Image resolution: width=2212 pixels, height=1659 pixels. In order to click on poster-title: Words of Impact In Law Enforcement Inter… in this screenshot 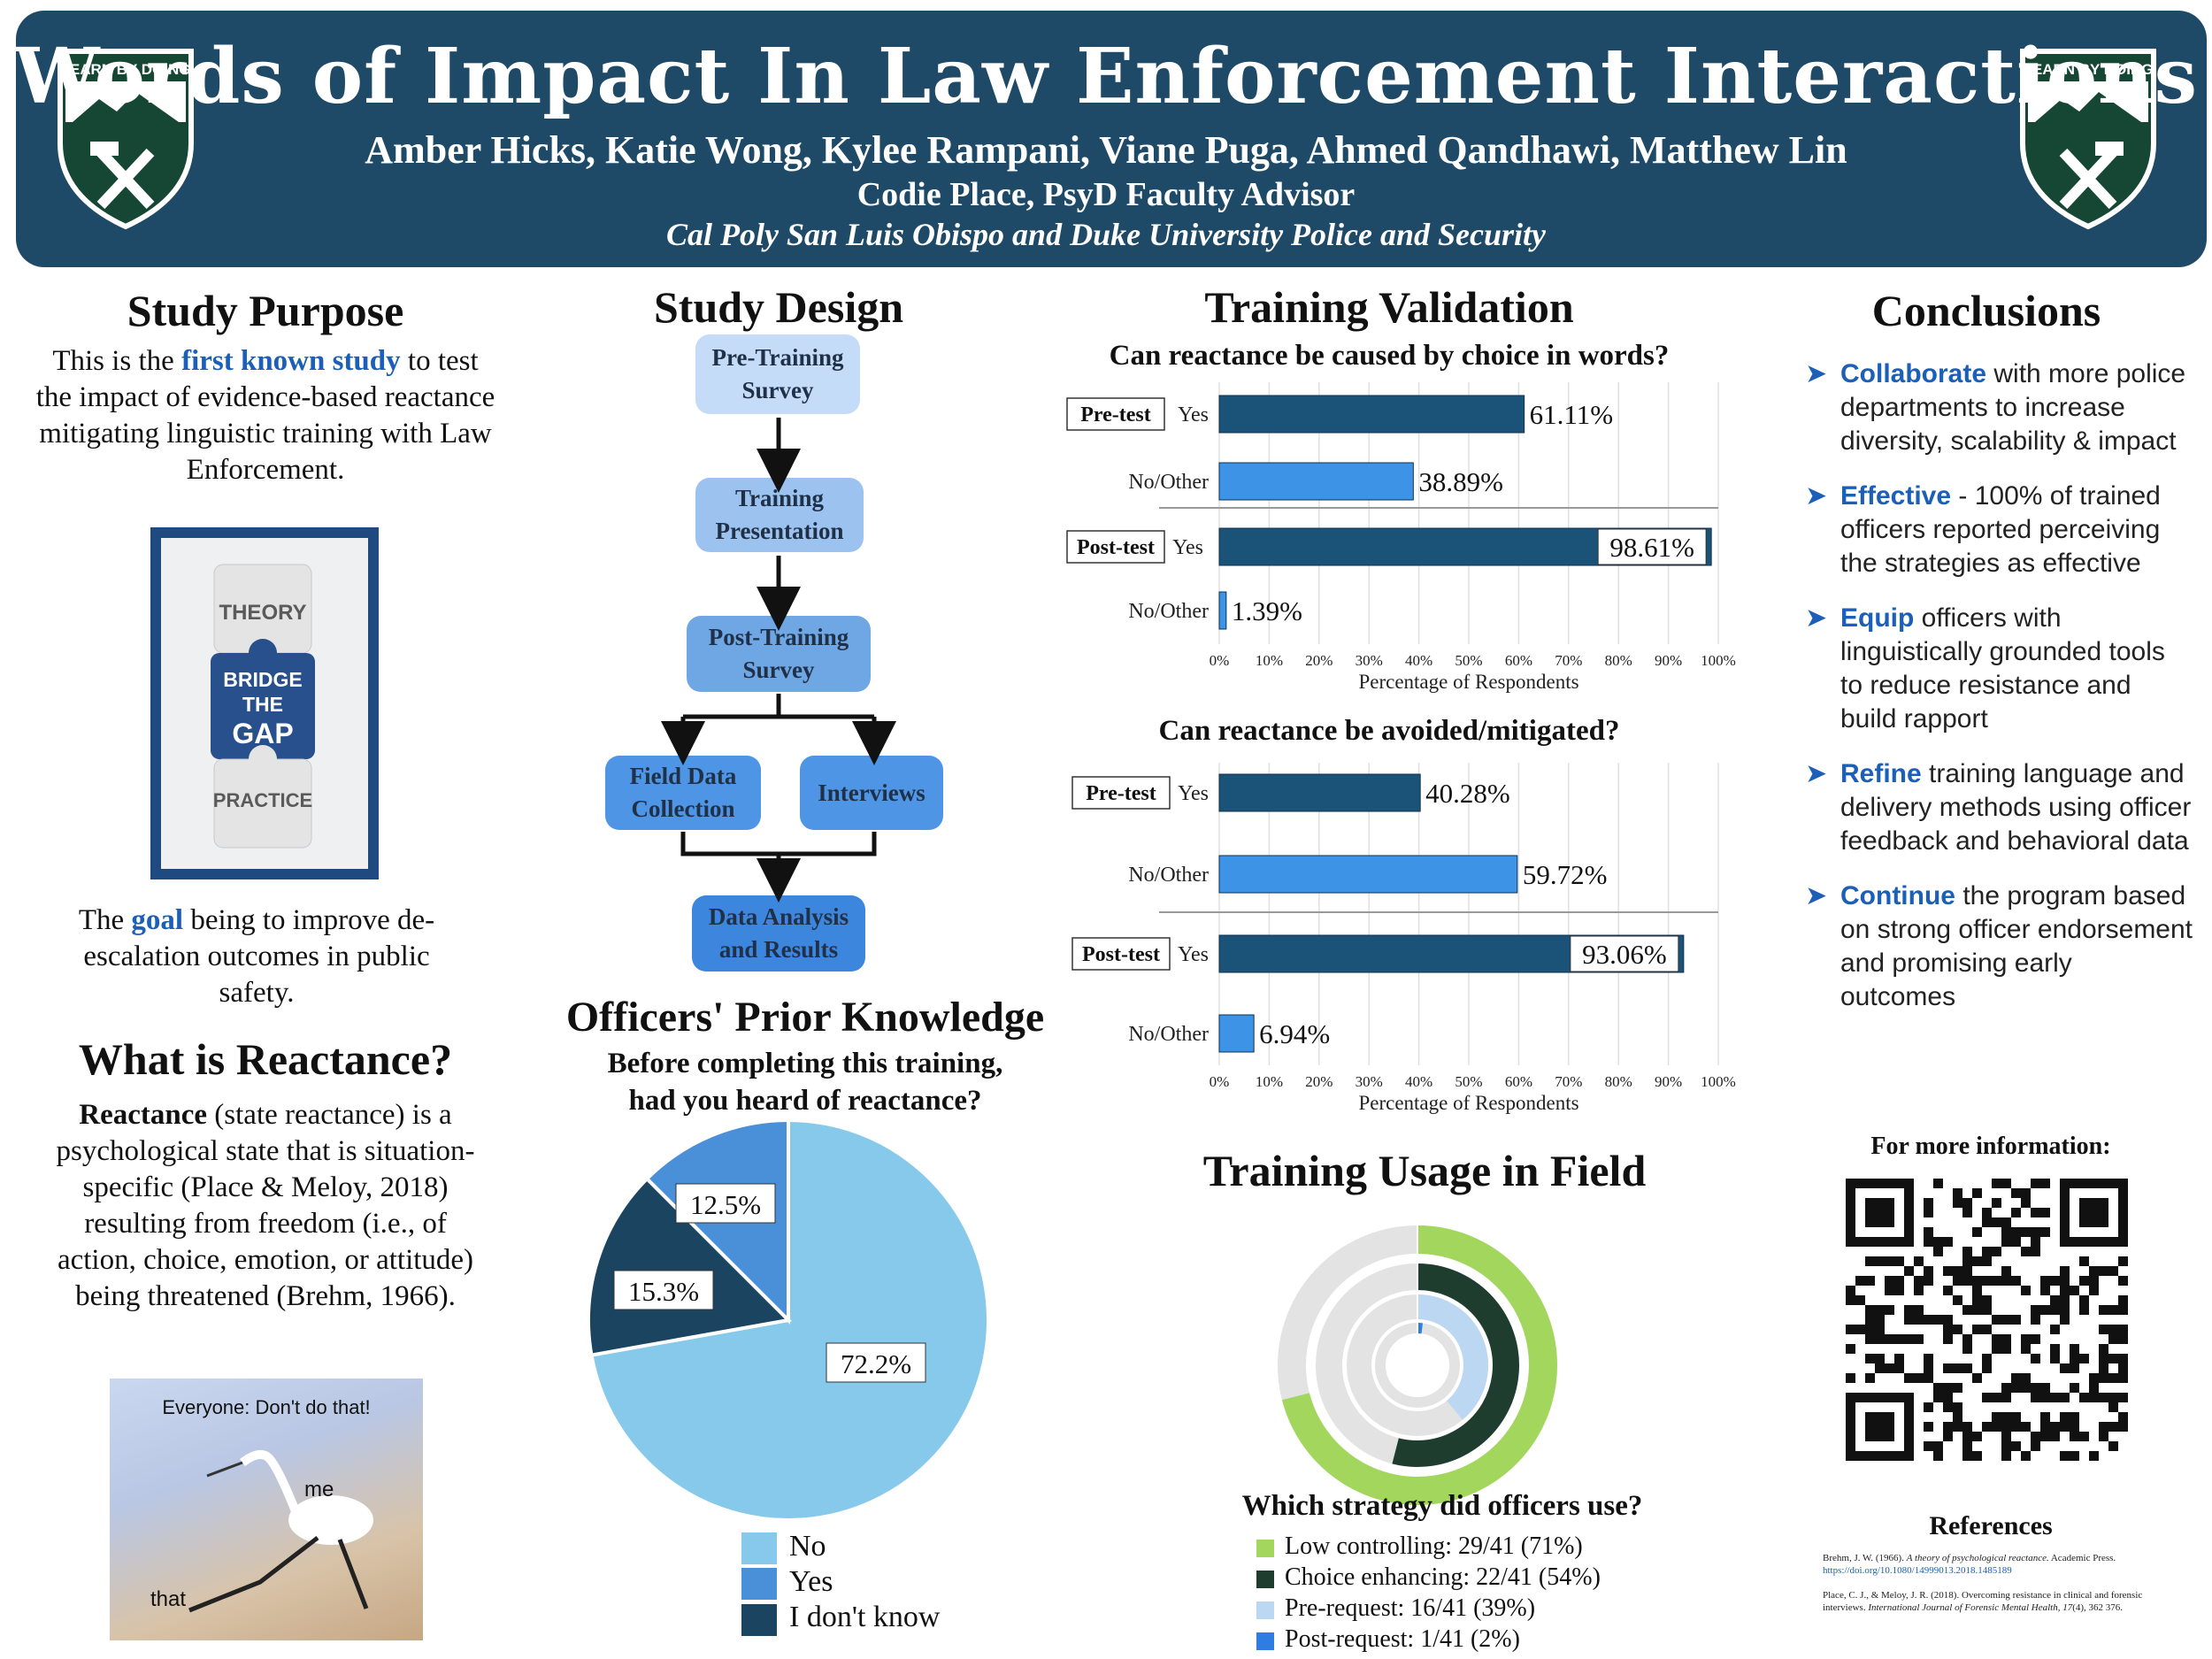, I will do `click(1106, 76)`.